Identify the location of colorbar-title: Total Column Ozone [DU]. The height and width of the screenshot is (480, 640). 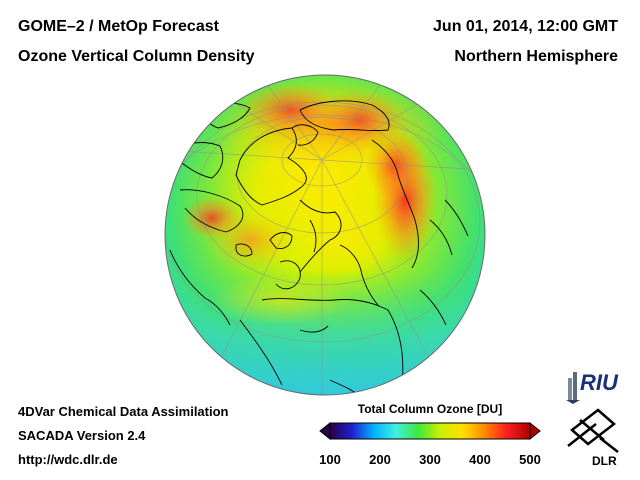
(430, 409).